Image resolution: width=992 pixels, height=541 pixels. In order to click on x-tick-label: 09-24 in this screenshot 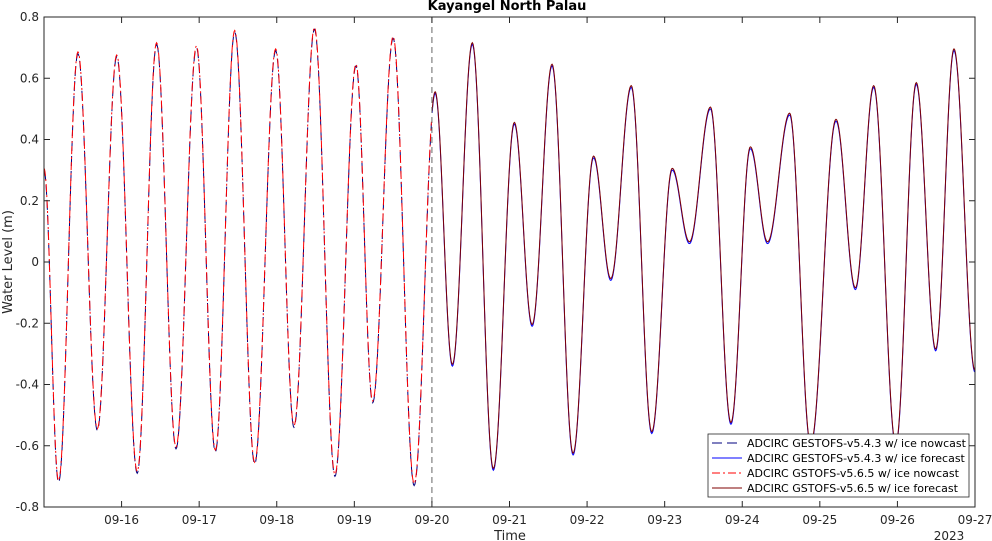, I will do `click(742, 520)`.